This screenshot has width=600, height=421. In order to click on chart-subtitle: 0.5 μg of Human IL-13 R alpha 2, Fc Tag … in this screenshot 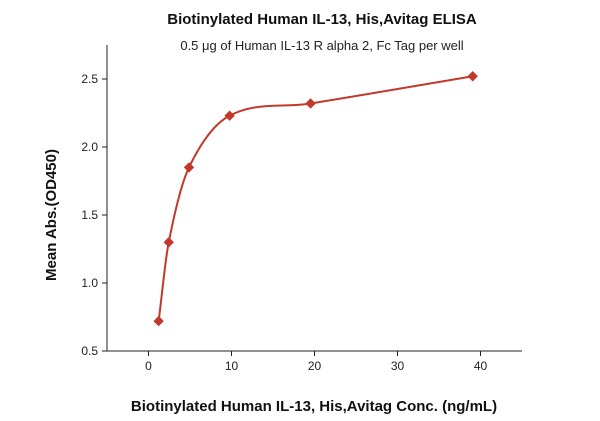, I will do `click(321, 45)`.